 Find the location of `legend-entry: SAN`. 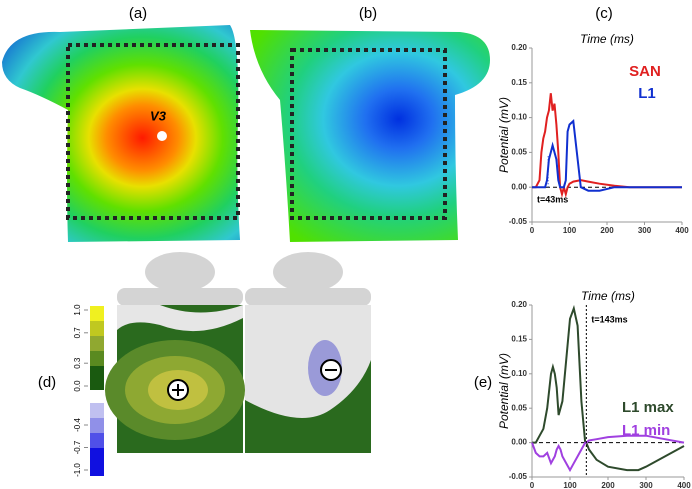

legend-entry: SAN is located at coordinates (645, 71).